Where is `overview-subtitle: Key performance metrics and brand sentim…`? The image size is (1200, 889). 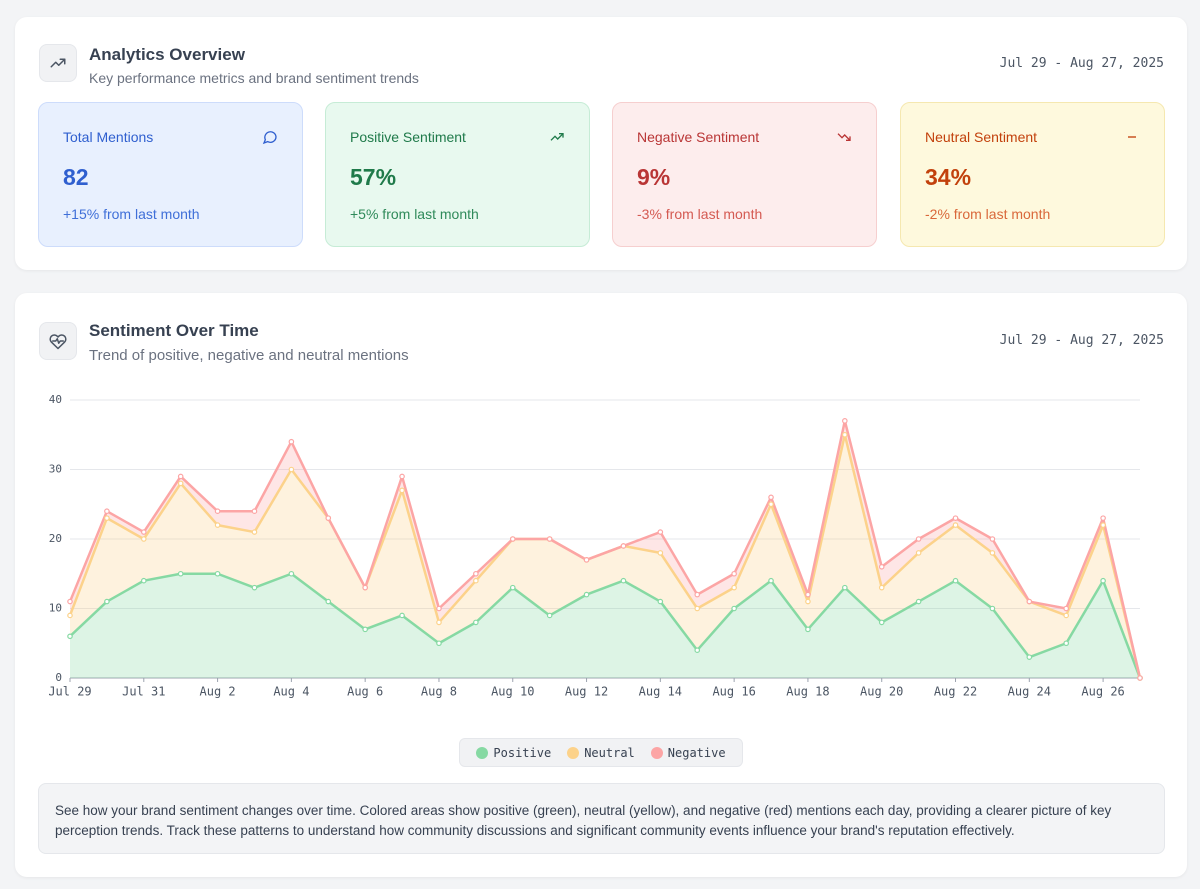
overview-subtitle: Key performance metrics and brand sentim… is located at coordinates (254, 78).